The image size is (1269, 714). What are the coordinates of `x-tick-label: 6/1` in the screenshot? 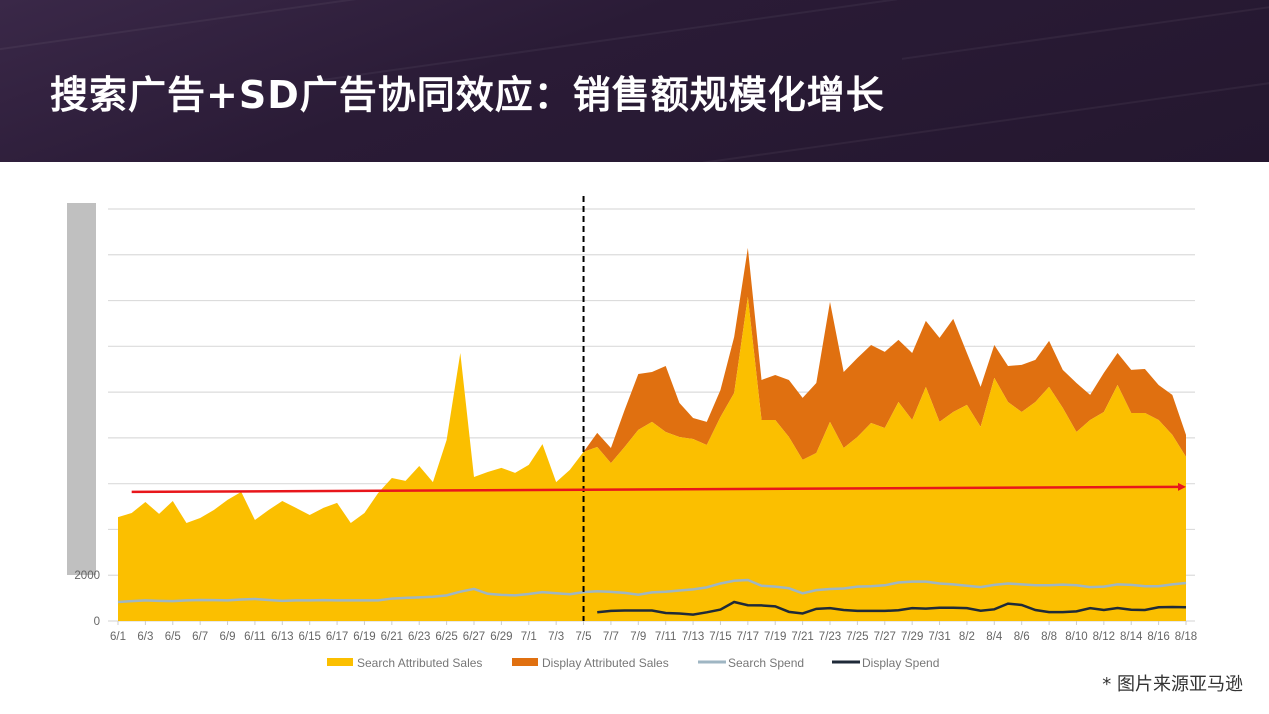 It's located at (118, 637).